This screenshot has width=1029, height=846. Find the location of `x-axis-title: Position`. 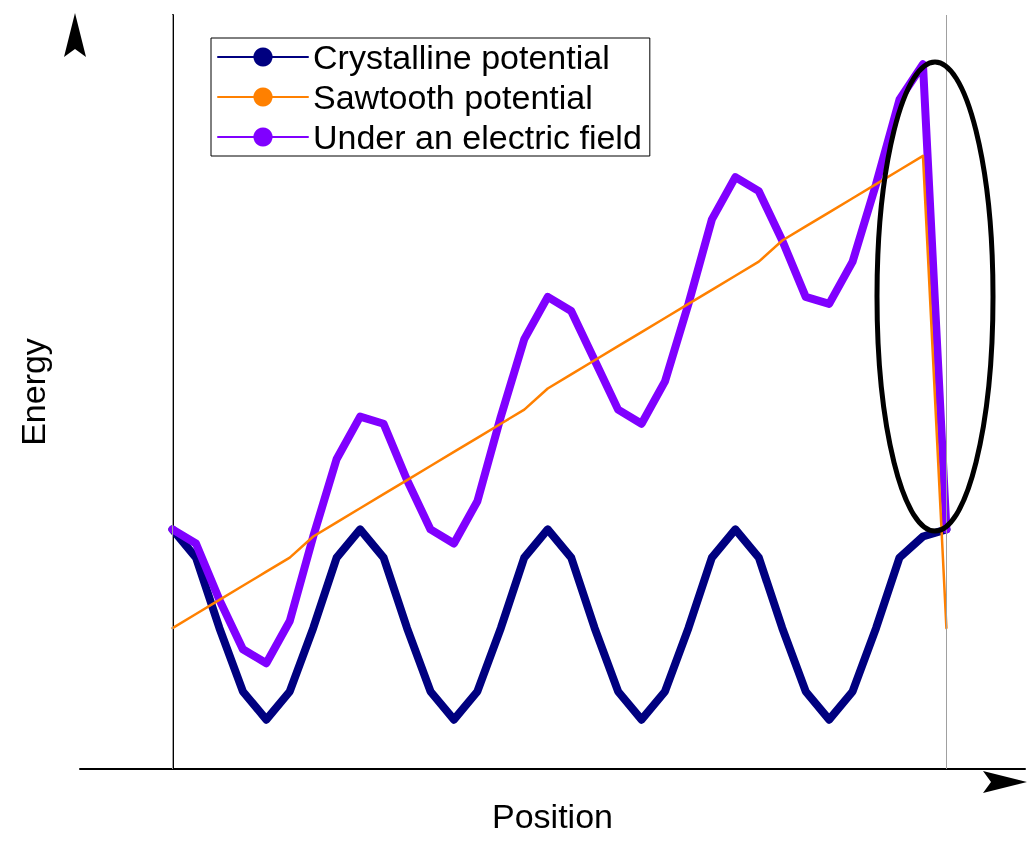

x-axis-title: Position is located at coordinates (552, 816).